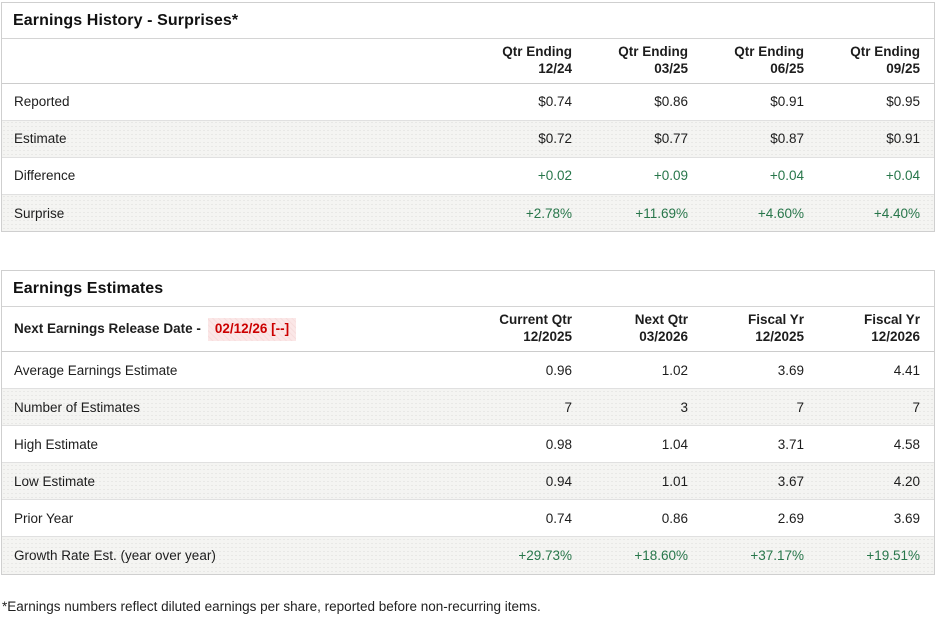  What do you see at coordinates (876, 61) in the screenshot?
I see `column-header: Qtr Ending 09/25` at bounding box center [876, 61].